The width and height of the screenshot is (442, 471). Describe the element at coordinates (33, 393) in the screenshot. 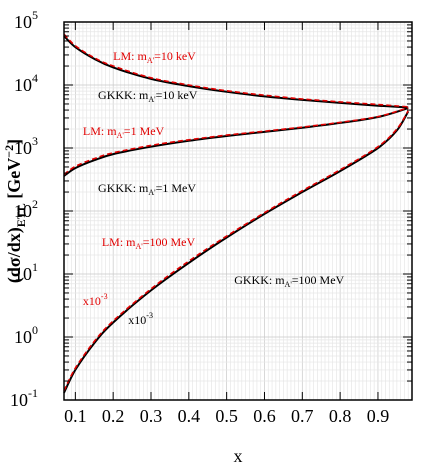

I see `y-tick-exponent: -1` at that location.